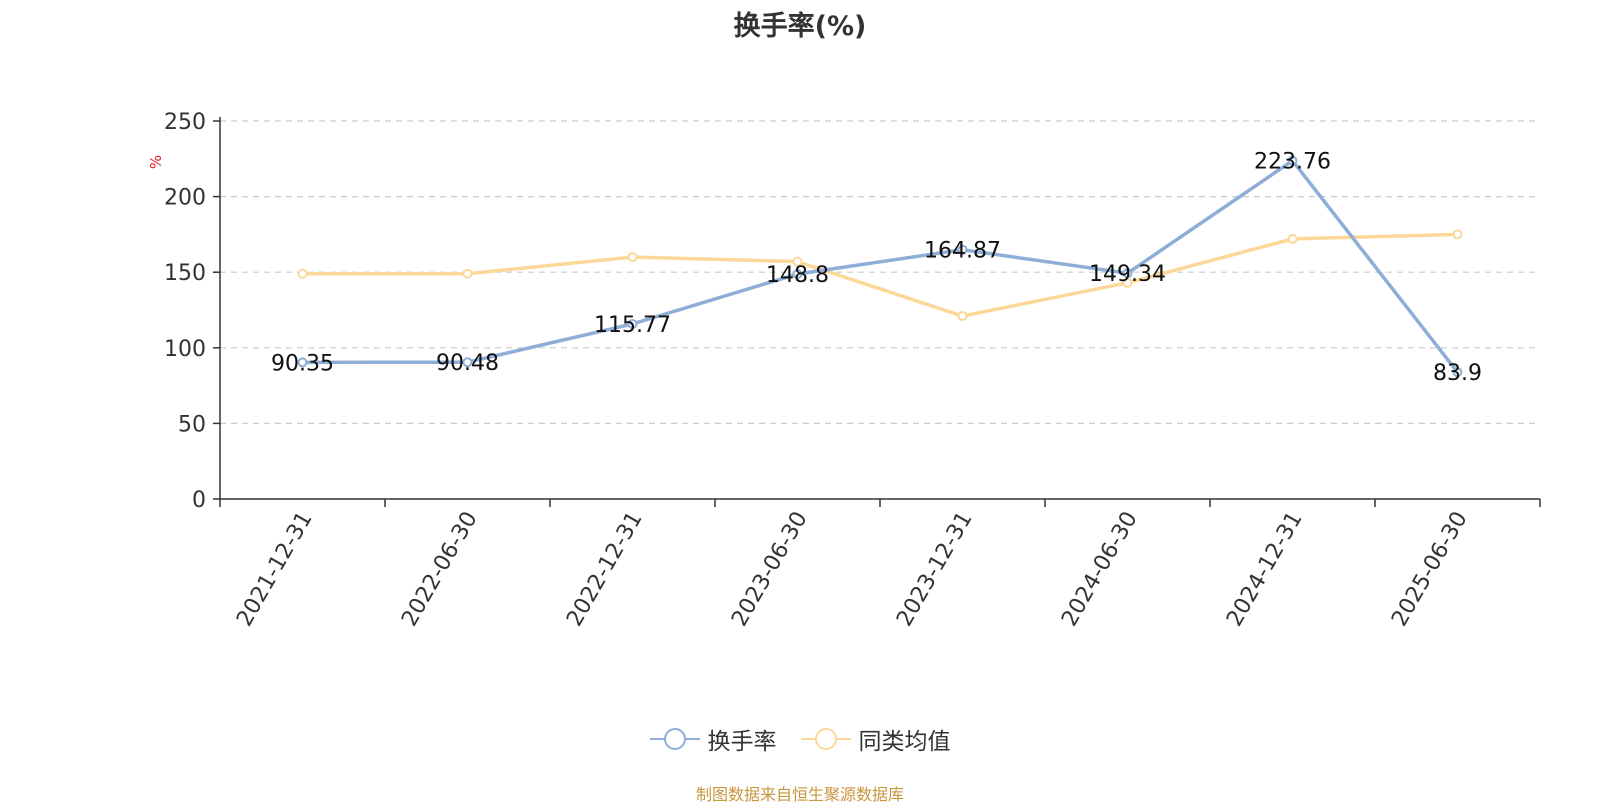 The image size is (1600, 805). Describe the element at coordinates (185, 198) in the screenshot. I see `y-tick-label: 200` at that location.